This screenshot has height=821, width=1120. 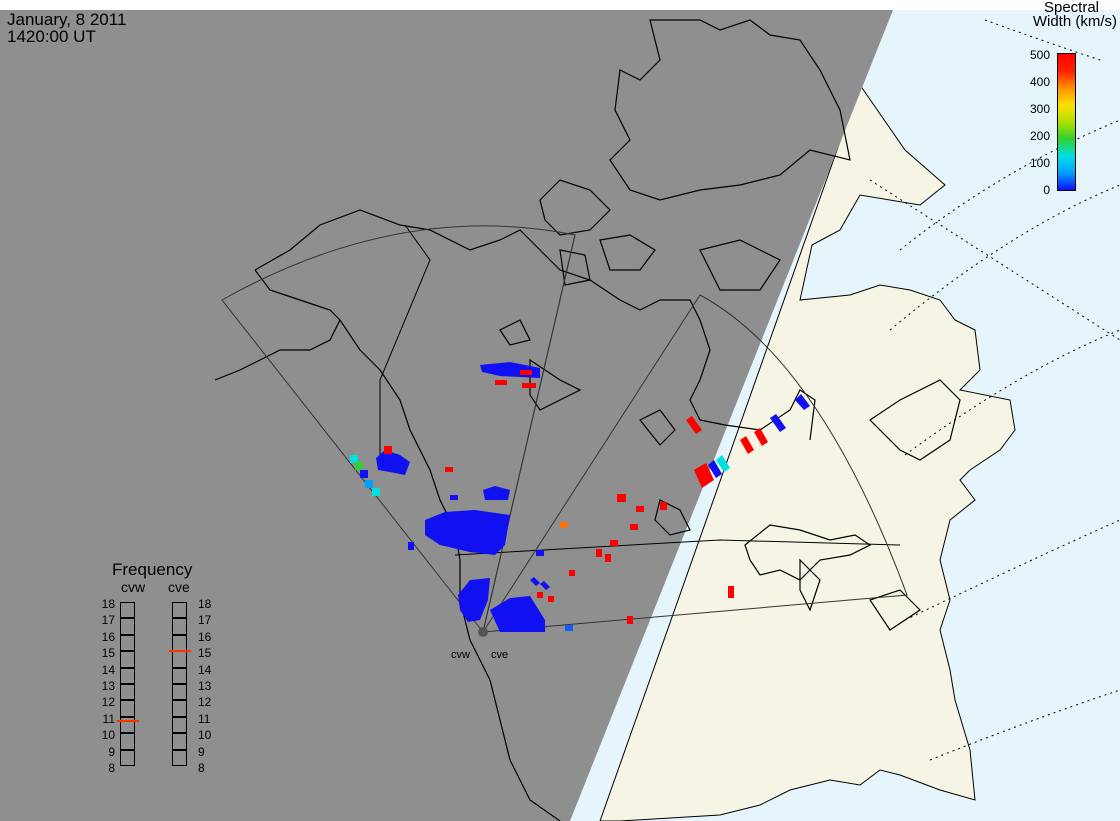 I want to click on site-label-cvw: cvw, so click(x=460, y=655).